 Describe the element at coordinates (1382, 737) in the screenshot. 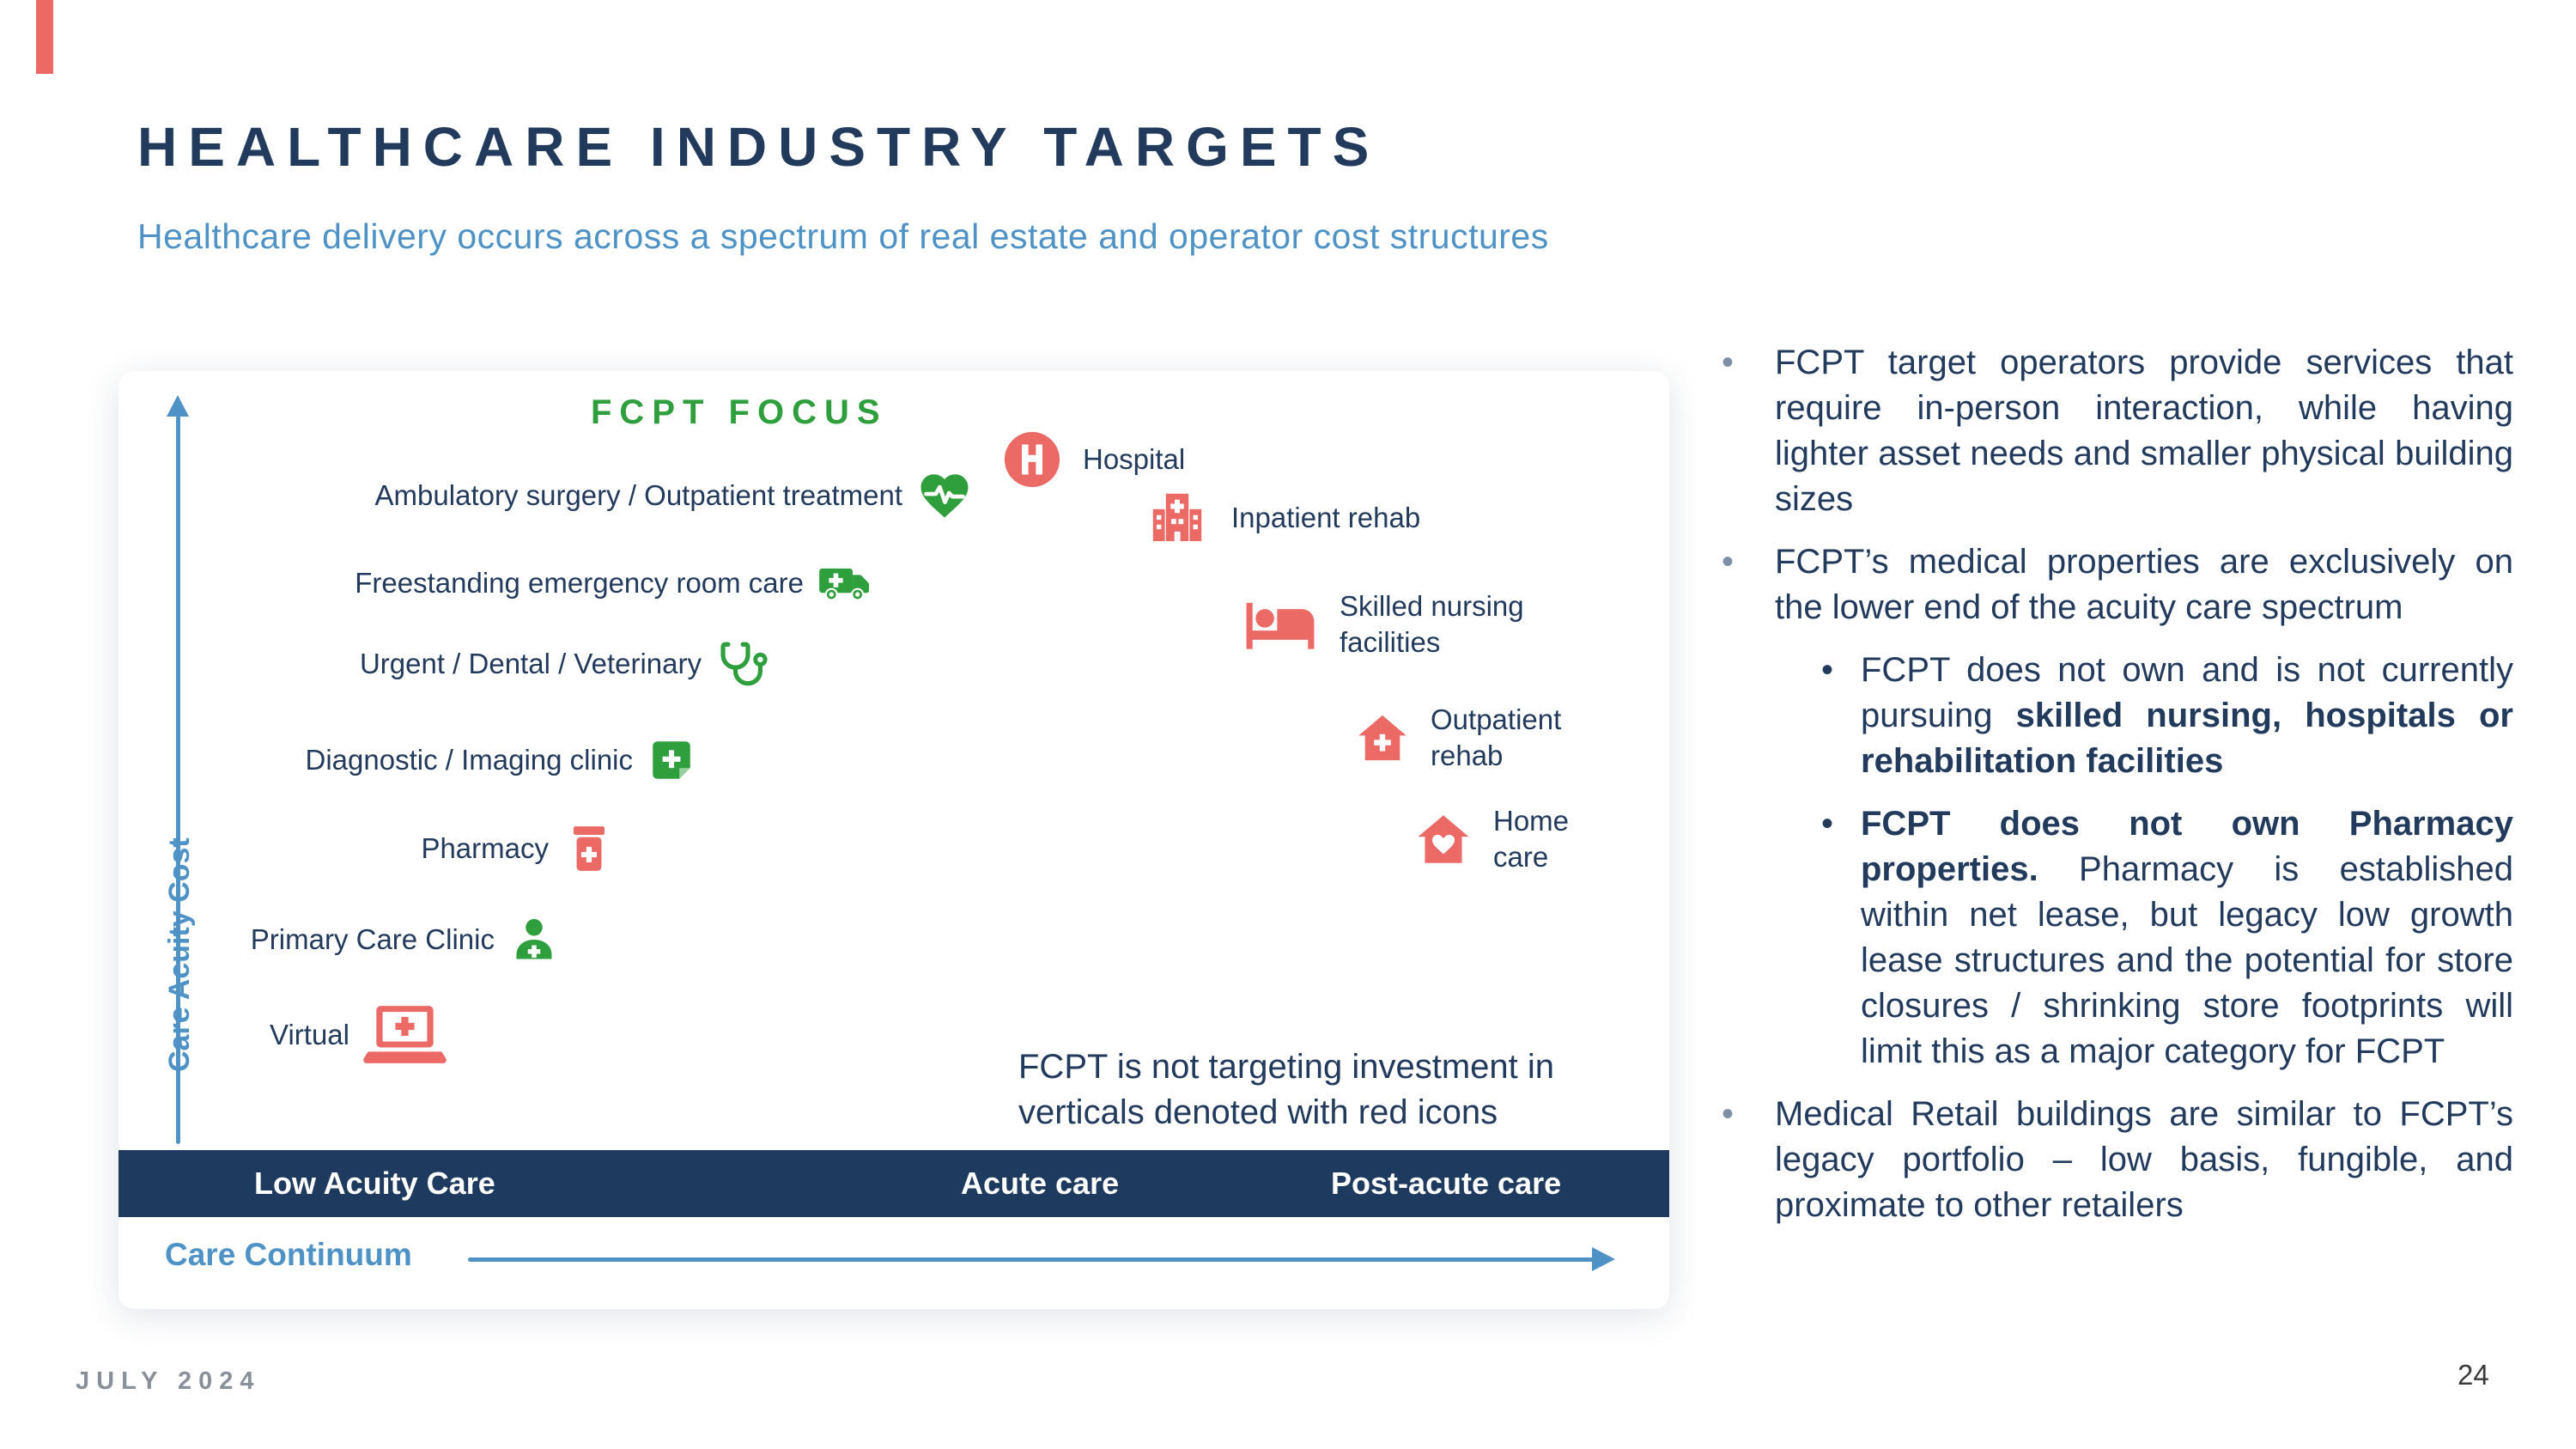

I see `house-cross-icon` at that location.